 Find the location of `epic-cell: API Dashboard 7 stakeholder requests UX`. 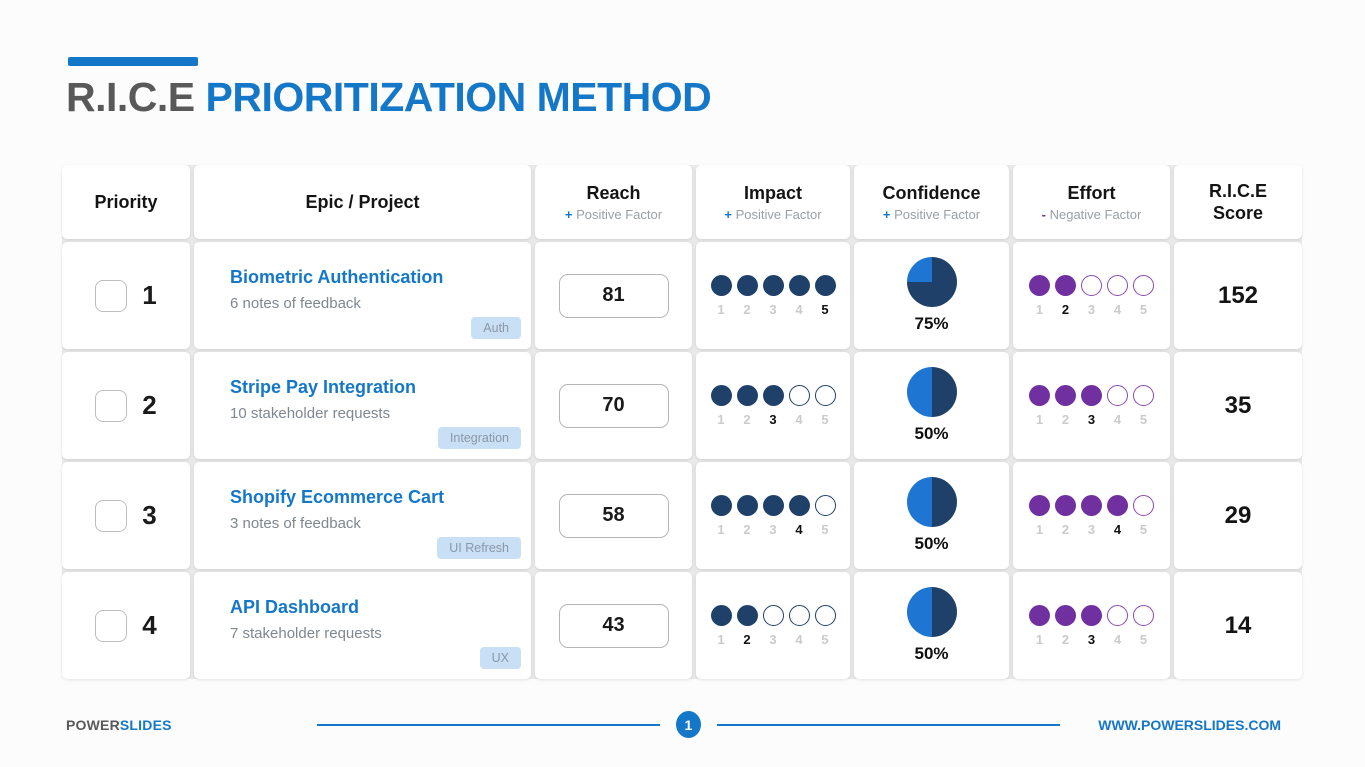

epic-cell: API Dashboard 7 stakeholder requests UX is located at coordinates (362, 625).